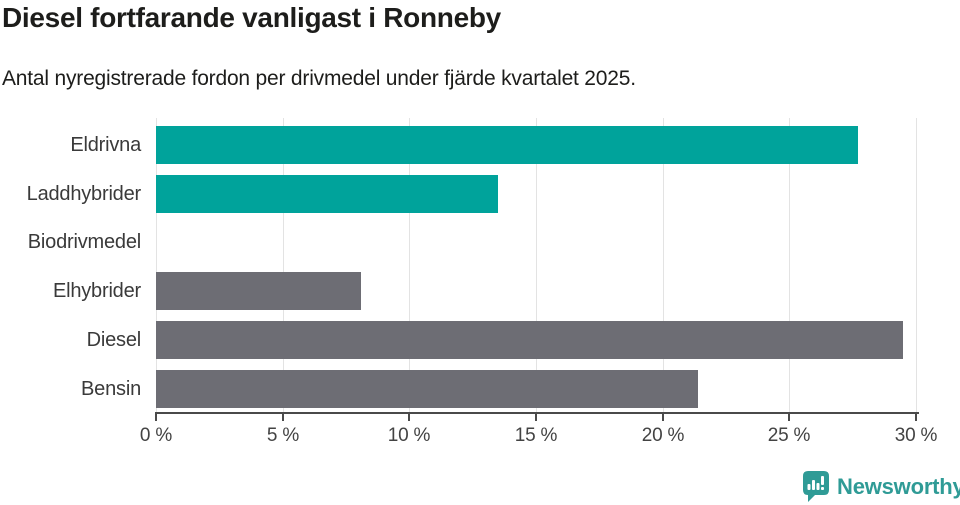 The height and width of the screenshot is (505, 960). I want to click on chart-title: Diesel fortfarande vanligast i Ronneby, so click(251, 17).